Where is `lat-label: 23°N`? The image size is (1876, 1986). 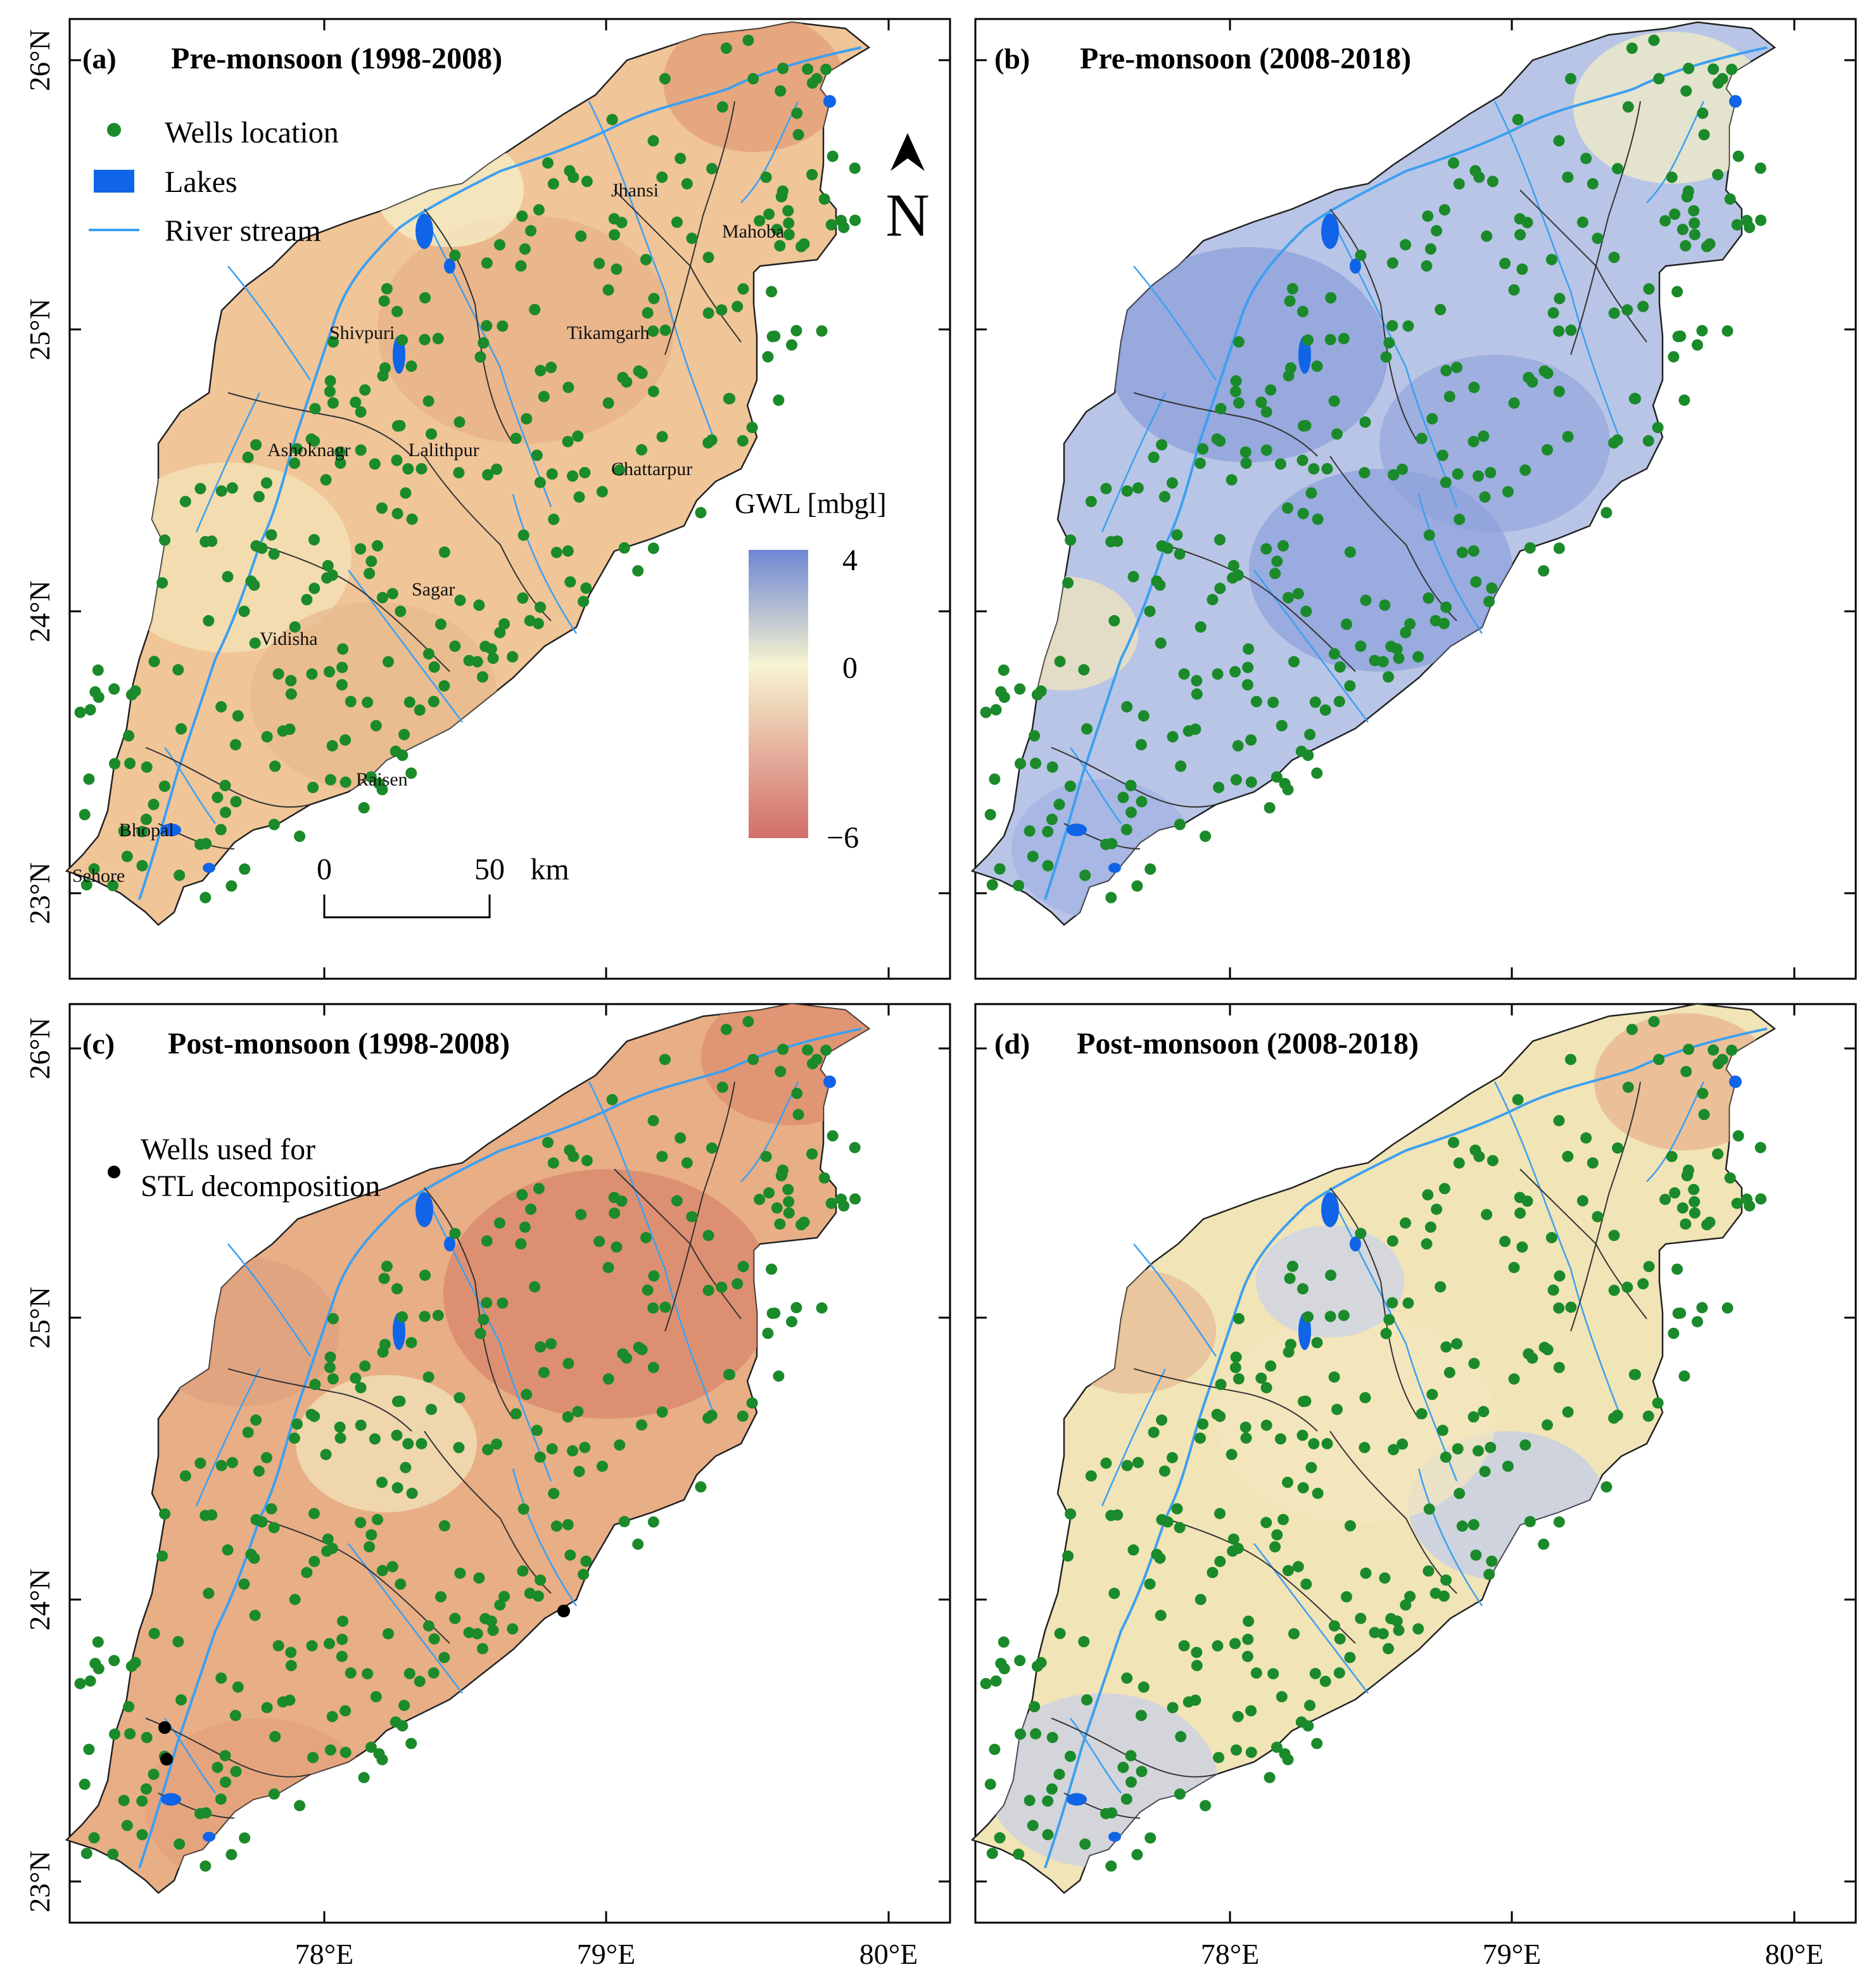
lat-label: 23°N is located at coordinates (40, 893).